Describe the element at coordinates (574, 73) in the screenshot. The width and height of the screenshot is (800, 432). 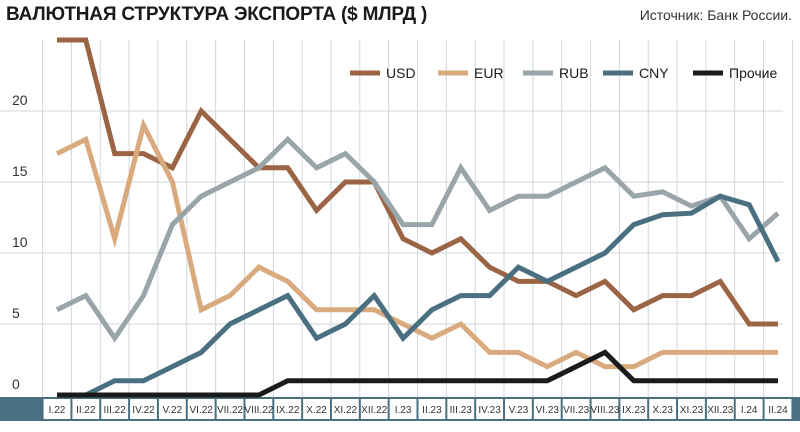
I see `legend-label: RUB` at that location.